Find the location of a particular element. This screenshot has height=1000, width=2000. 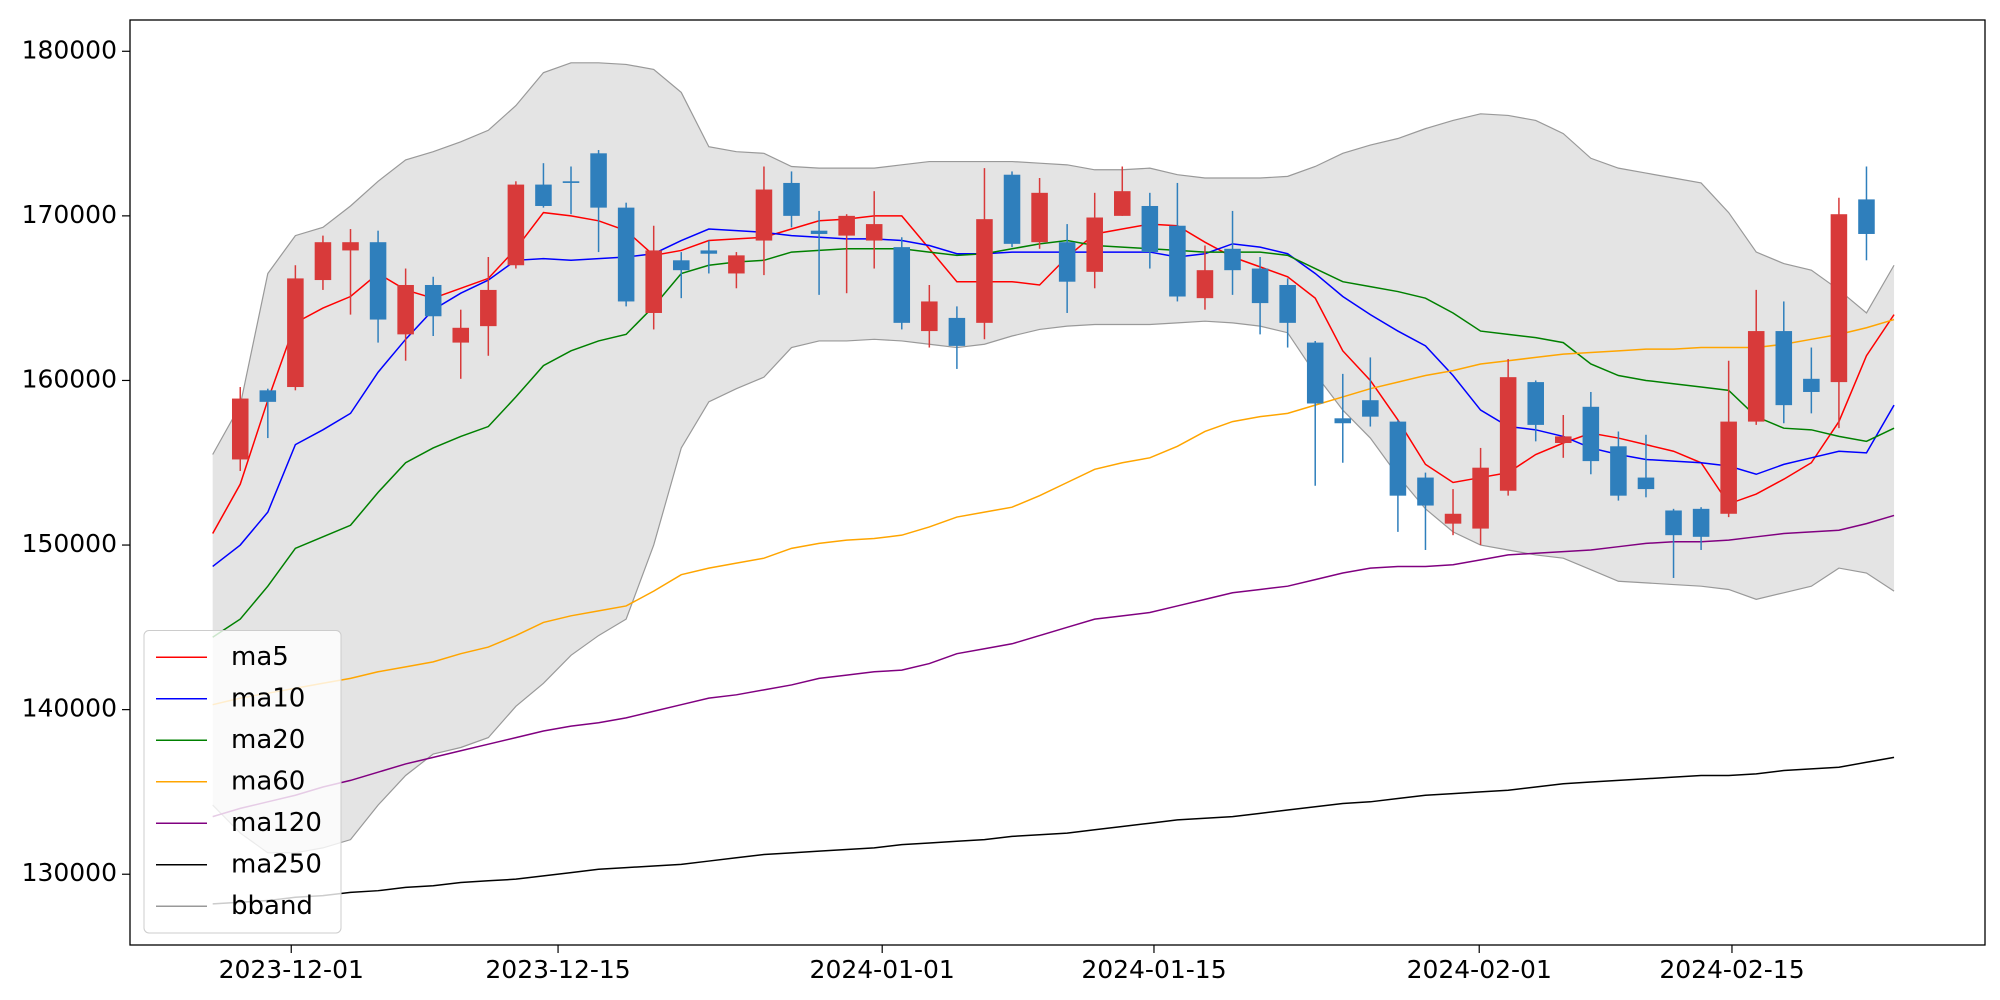

legend-label: bband is located at coordinates (272, 906).